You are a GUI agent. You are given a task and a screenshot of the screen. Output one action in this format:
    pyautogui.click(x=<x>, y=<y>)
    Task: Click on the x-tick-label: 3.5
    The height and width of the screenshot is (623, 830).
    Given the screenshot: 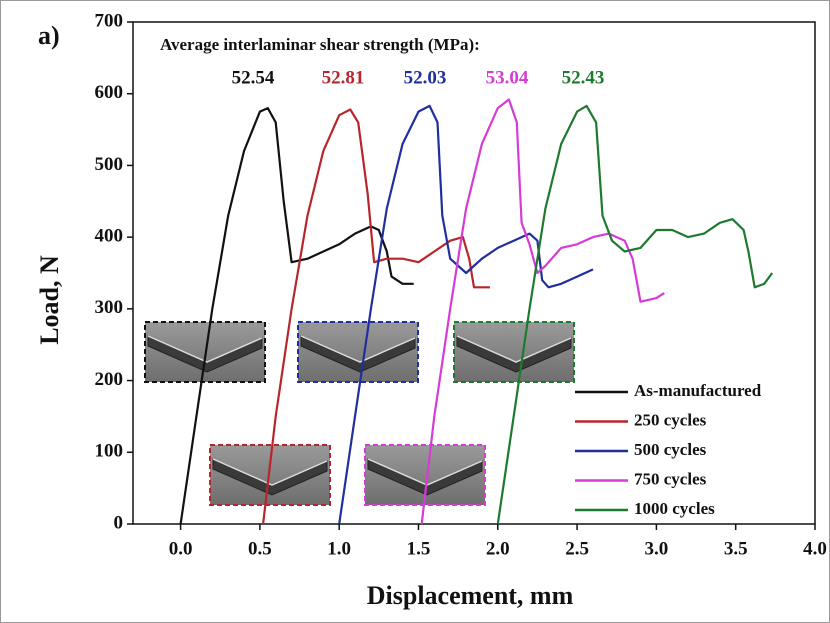 What is the action you would take?
    pyautogui.click(x=736, y=548)
    